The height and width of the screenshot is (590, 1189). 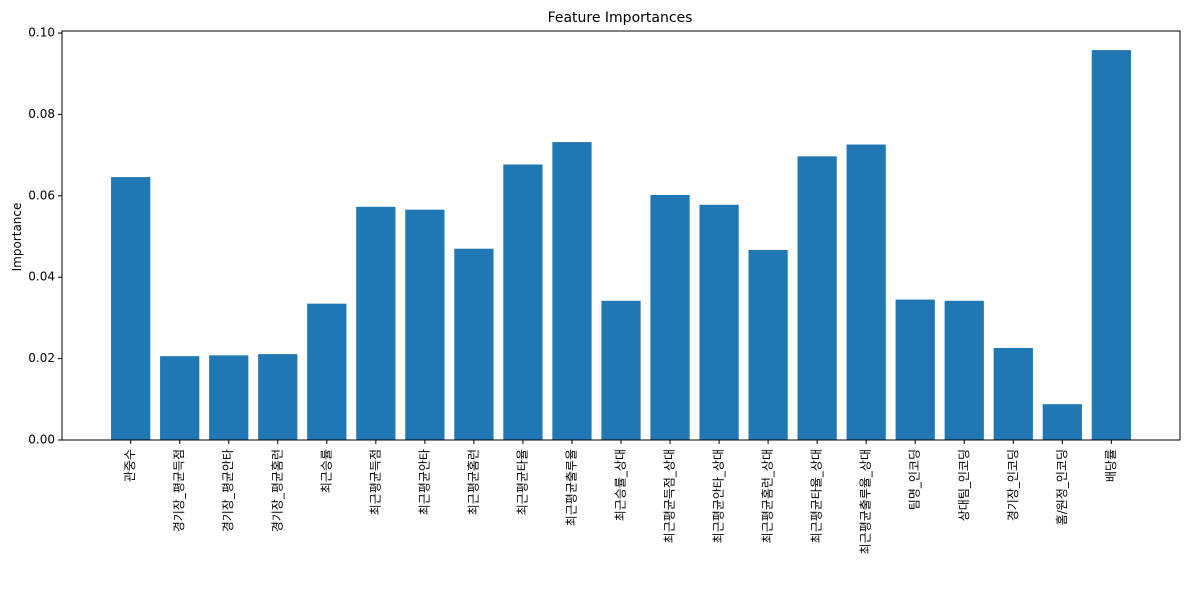 I want to click on y-axis-title: Importance, so click(x=17, y=237).